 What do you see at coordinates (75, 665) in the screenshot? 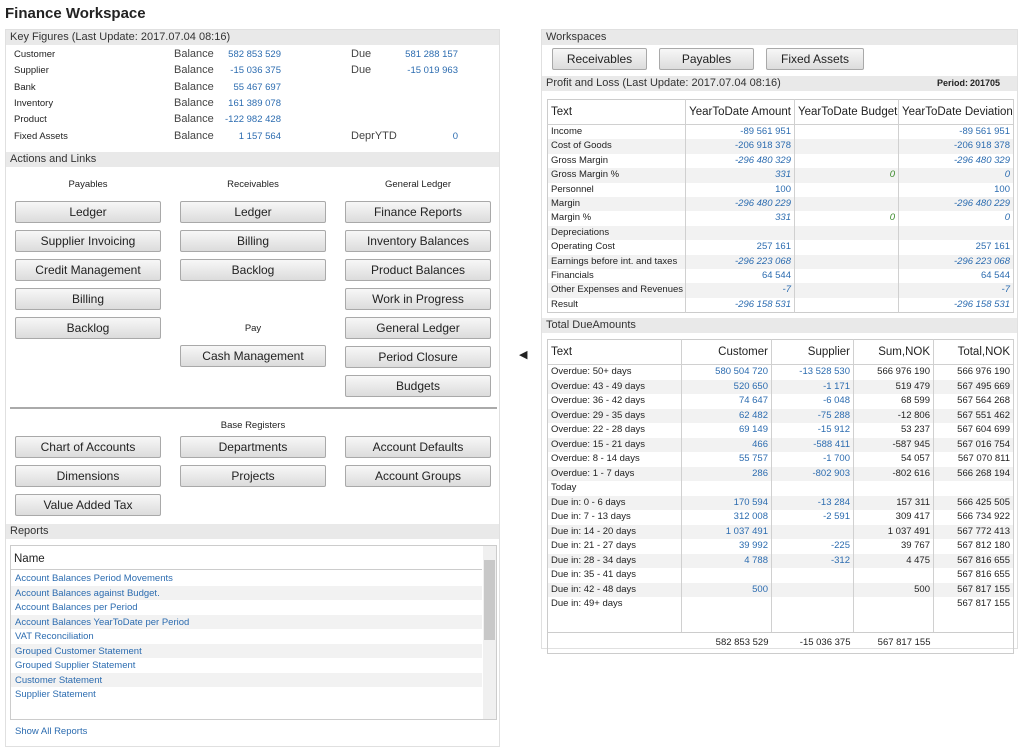
I see `report-link: Grouped Supplier Statement` at bounding box center [75, 665].